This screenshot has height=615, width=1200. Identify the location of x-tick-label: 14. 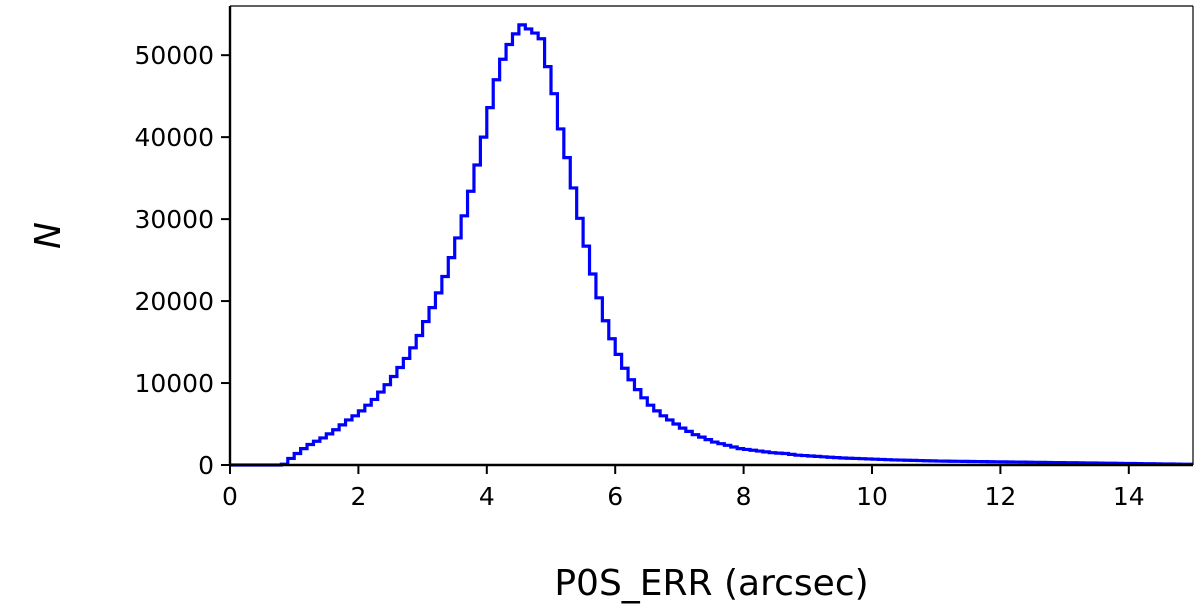
(1129, 496).